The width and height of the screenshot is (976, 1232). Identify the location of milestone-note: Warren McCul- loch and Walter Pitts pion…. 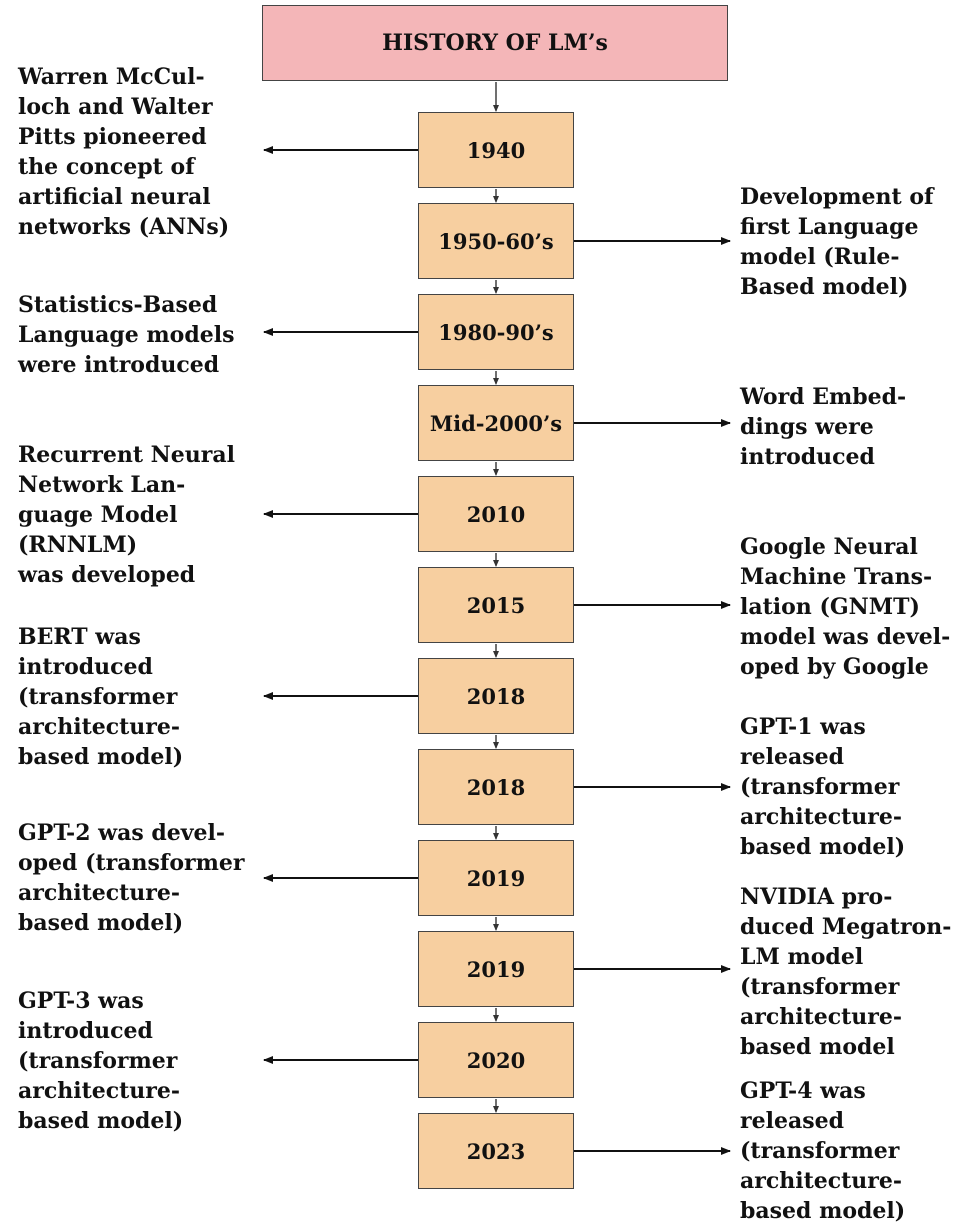
(124, 152).